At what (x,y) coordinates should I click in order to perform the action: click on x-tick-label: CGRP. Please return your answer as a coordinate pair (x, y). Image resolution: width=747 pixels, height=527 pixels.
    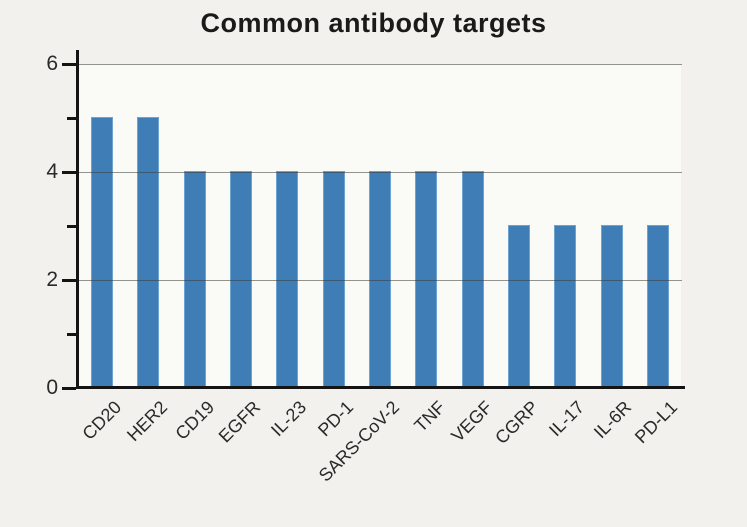
    Looking at the image, I should click on (517, 422).